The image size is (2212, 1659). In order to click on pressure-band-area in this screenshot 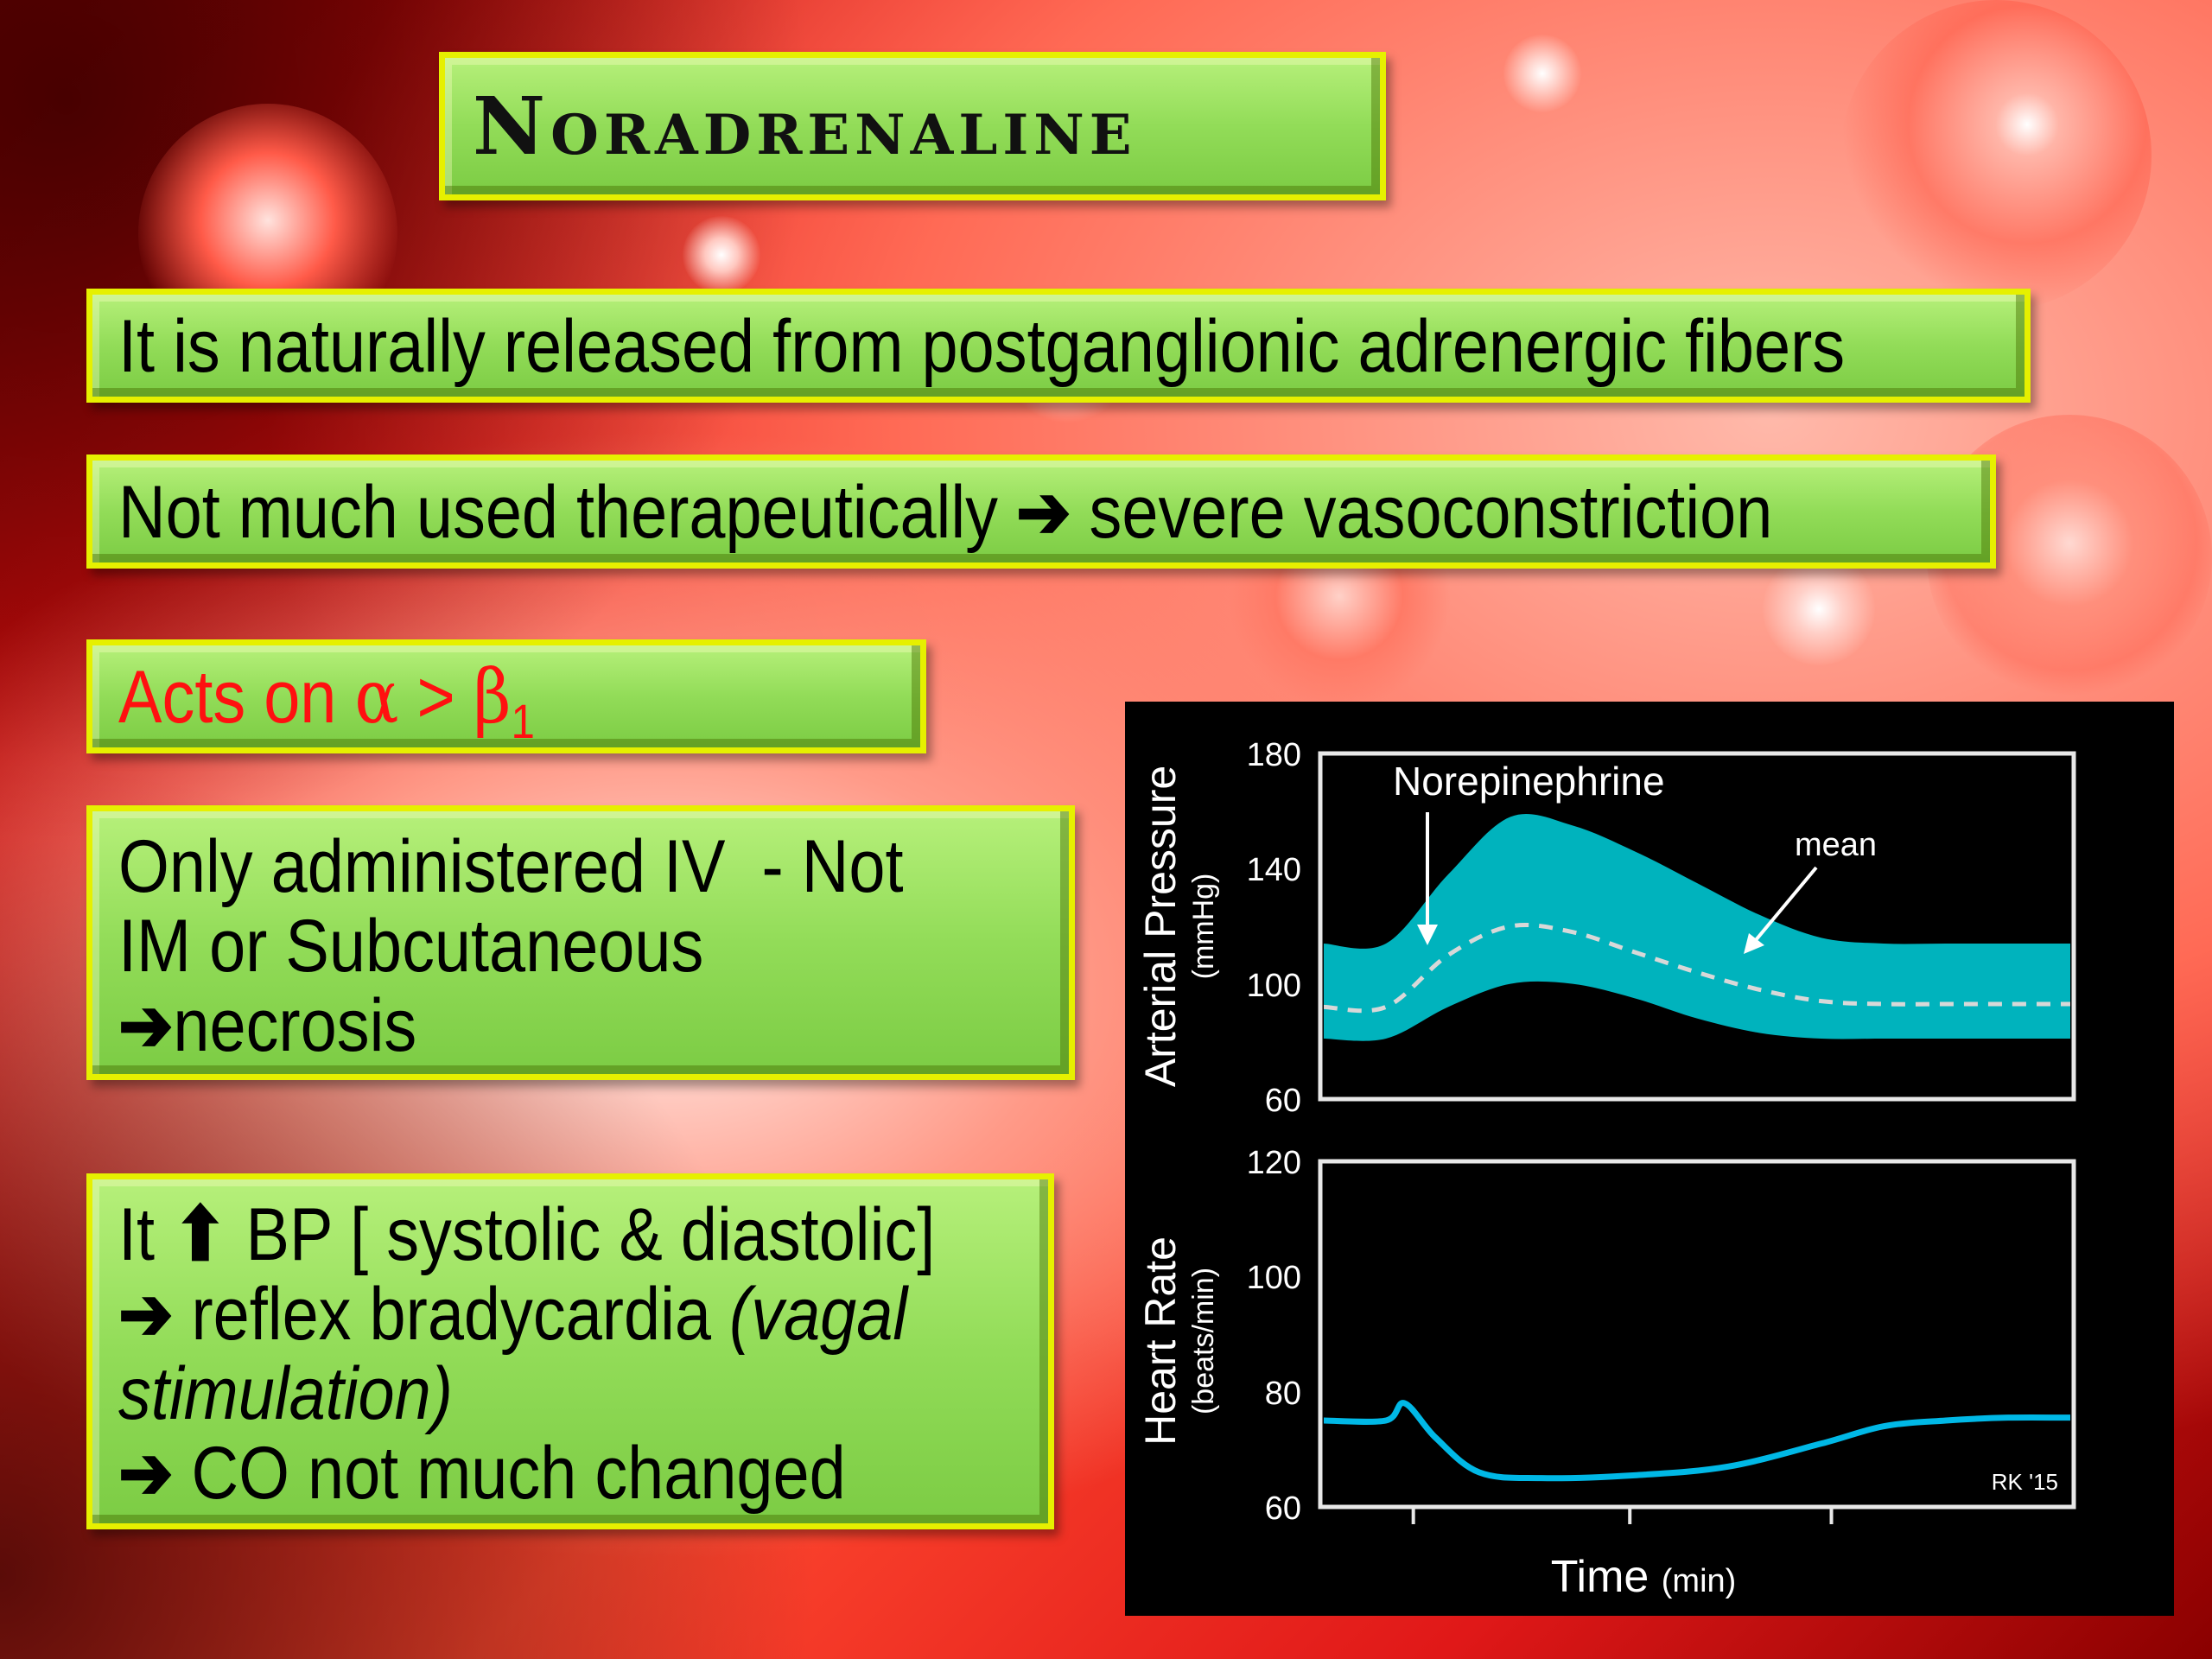, I will do `click(1697, 927)`.